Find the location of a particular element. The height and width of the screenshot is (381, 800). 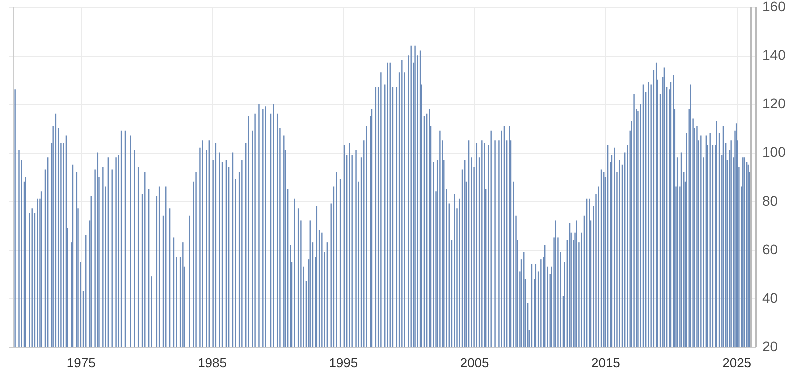

y-tick-label: 20 is located at coordinates (770, 346).